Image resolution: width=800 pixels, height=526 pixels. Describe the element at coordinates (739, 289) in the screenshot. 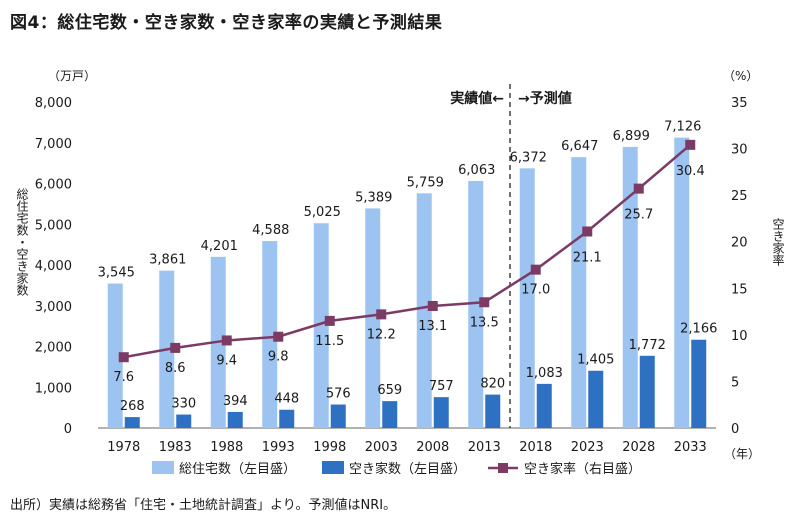

I see `right-tick-label: 15` at that location.